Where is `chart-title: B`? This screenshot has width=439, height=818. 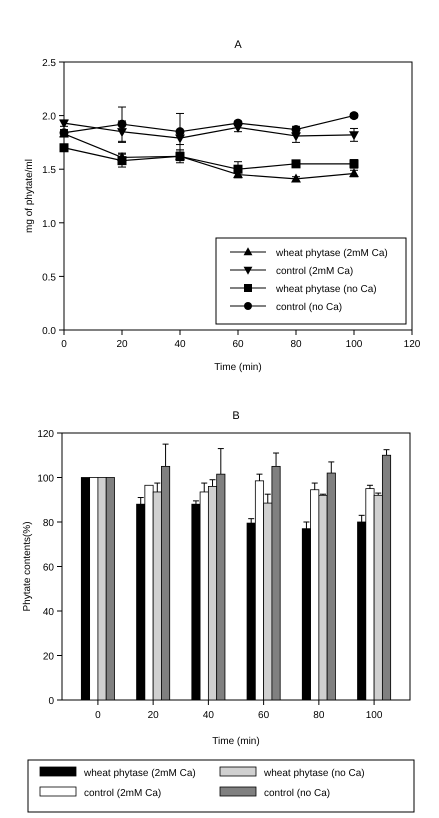
chart-title: B is located at coordinates (236, 416).